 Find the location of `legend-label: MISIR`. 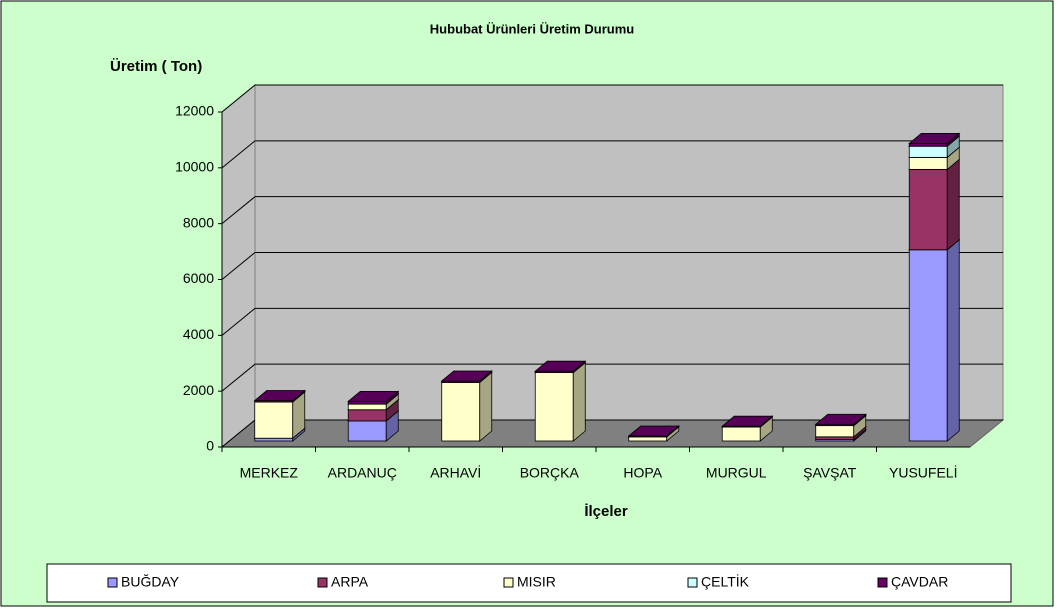

legend-label: MISIR is located at coordinates (536, 582).